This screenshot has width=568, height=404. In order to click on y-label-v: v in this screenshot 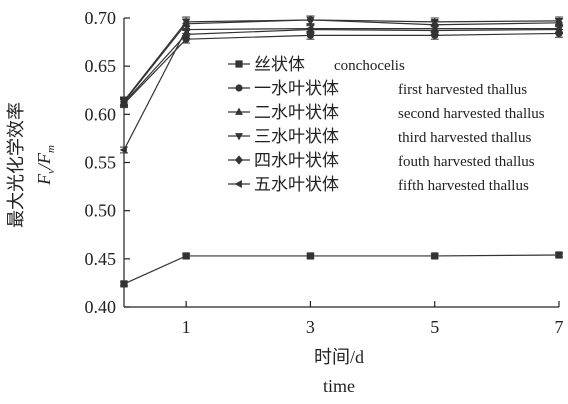, I will do `click(51, 171)`.